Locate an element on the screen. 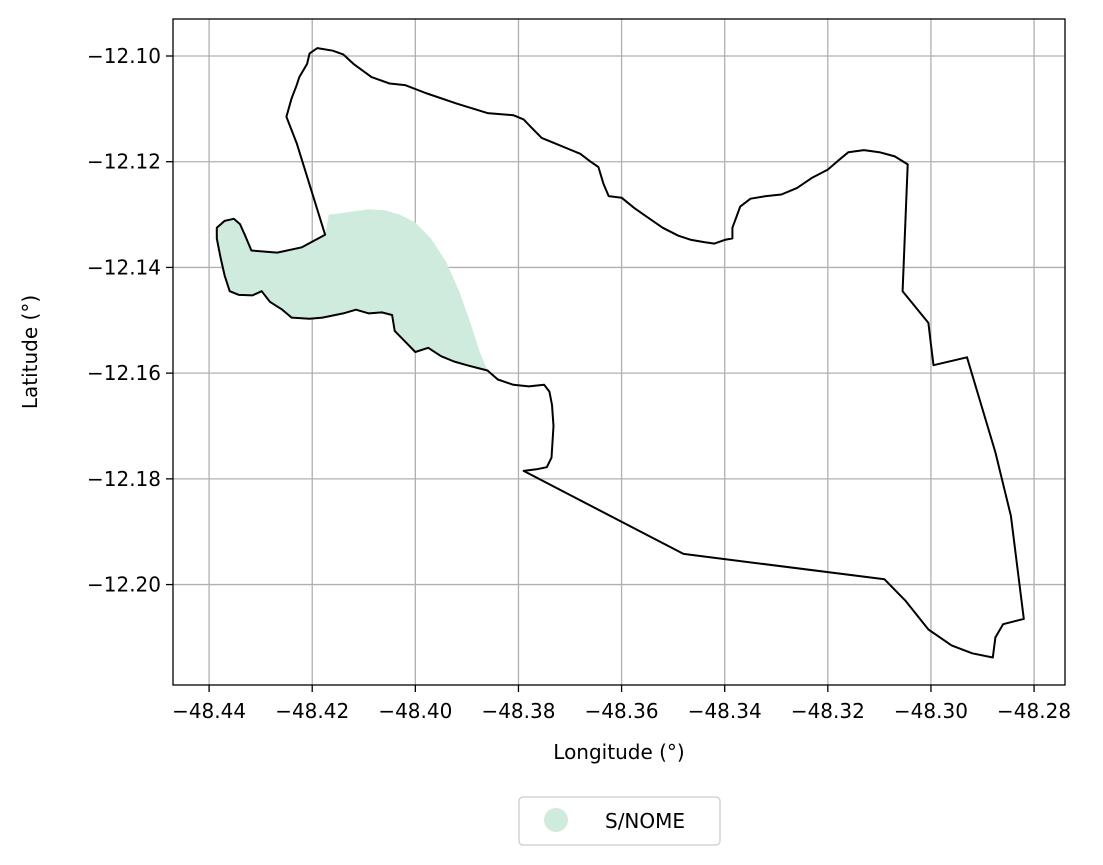 The image size is (1103, 865). x-tick-label: −48.36 is located at coordinates (622, 711).